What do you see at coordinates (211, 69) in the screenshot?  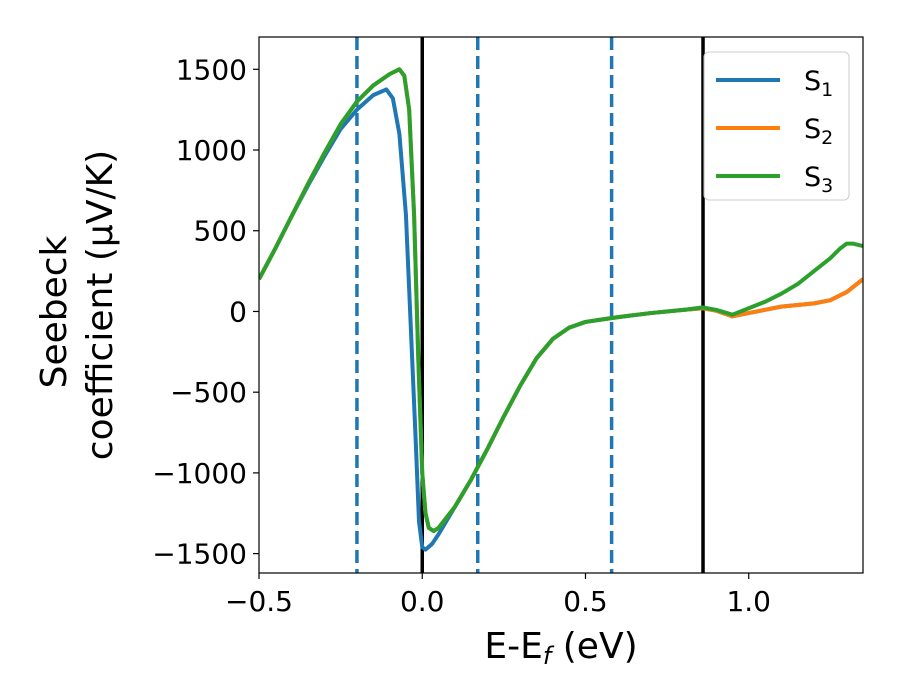 I see `y-tick-label: 1500` at bounding box center [211, 69].